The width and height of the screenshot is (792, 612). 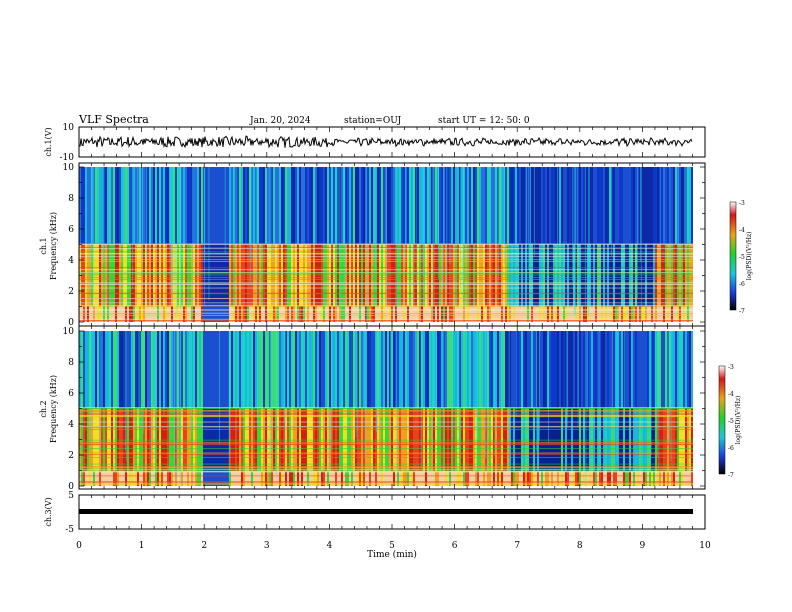 I want to click on ch2-colorbar: -3 -4 -5 -6 -7 log(PSD)(V²/Hz), so click(x=730, y=421).